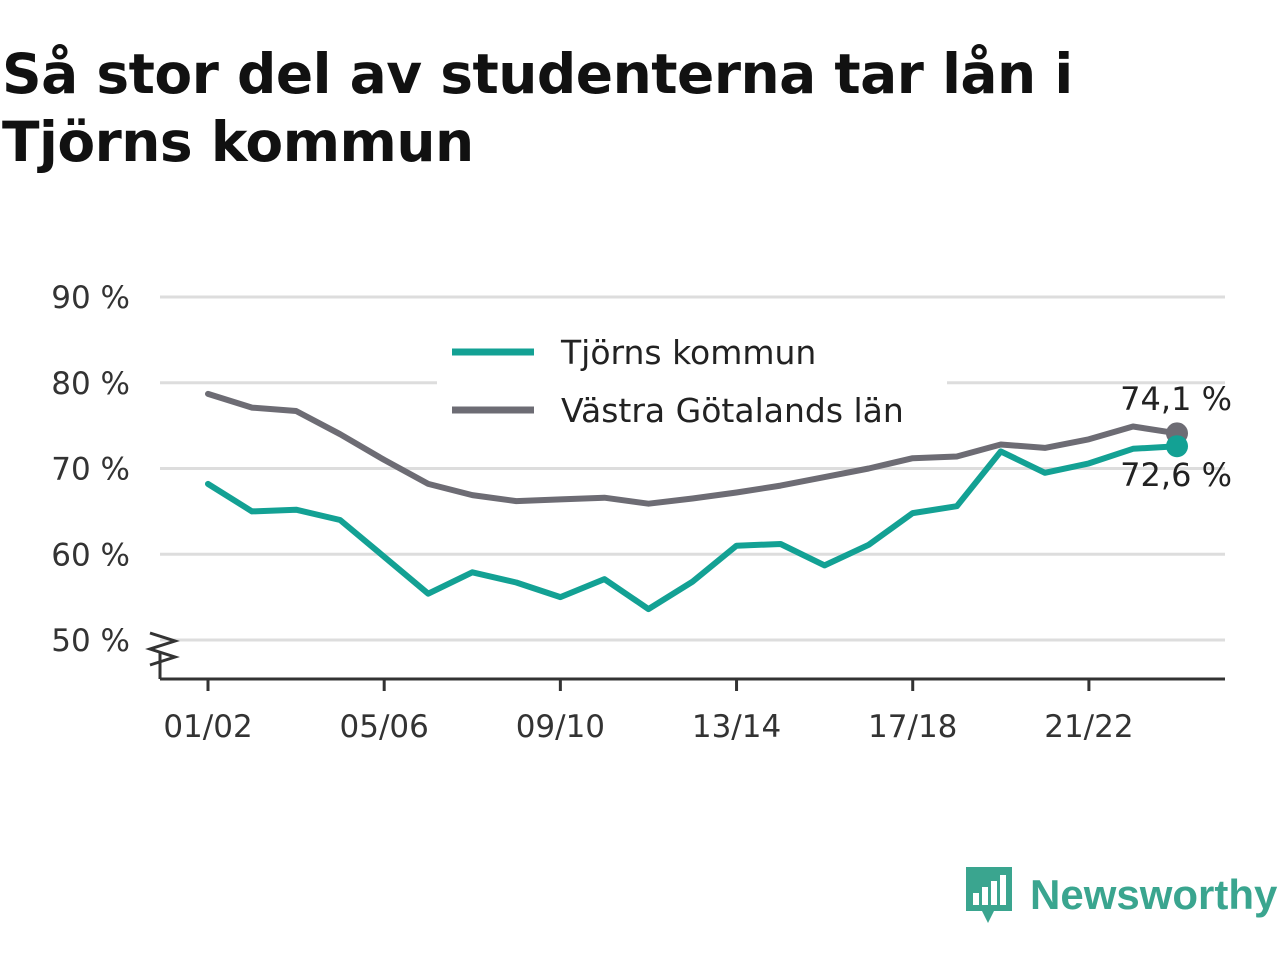 The image size is (1280, 960). What do you see at coordinates (989, 895) in the screenshot?
I see `newsworthy-logo-icon` at bounding box center [989, 895].